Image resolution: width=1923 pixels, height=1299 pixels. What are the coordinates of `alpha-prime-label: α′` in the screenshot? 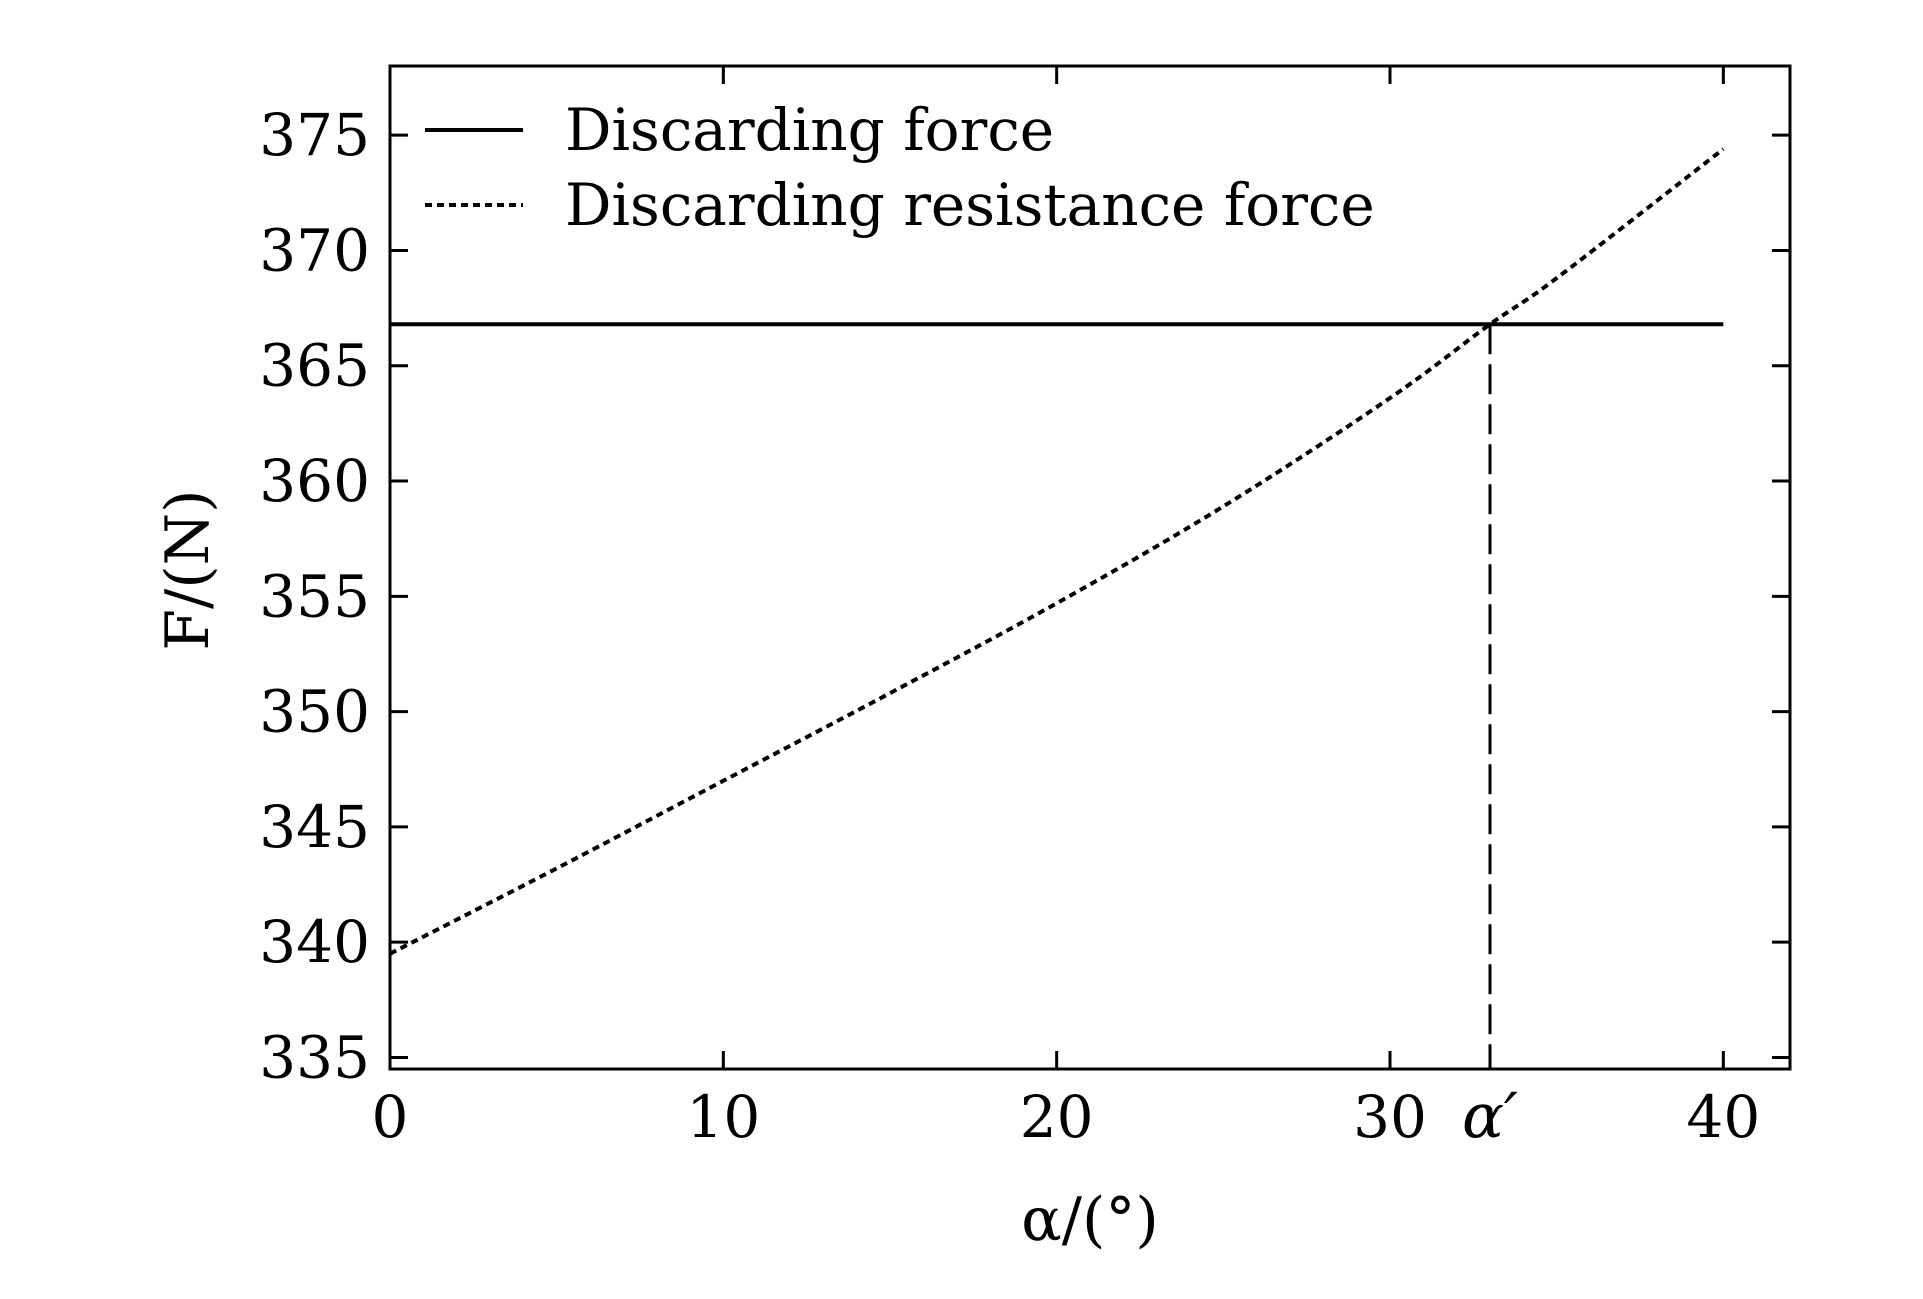 It's located at (1490, 1115).